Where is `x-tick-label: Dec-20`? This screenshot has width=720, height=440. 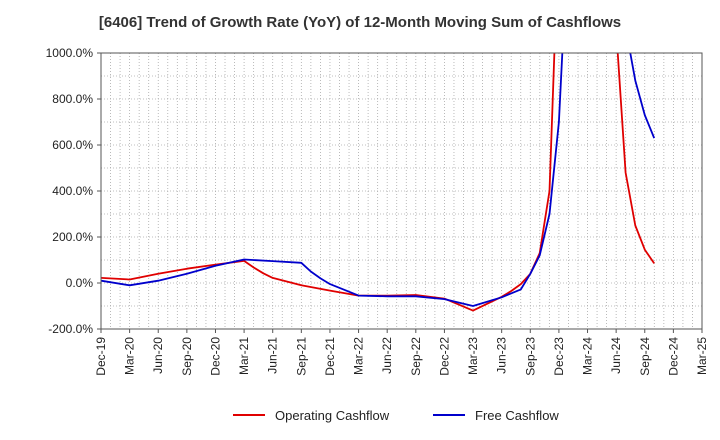 x-tick-label: Dec-20 is located at coordinates (215, 356).